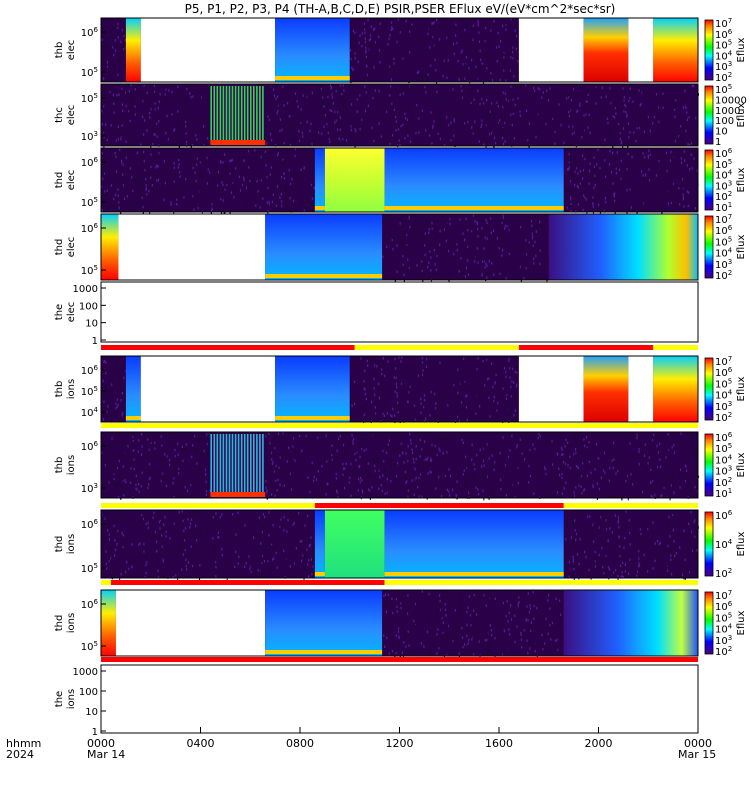  What do you see at coordinates (723, 383) in the screenshot?
I see `colorbar-tick-label: 105` at bounding box center [723, 383].